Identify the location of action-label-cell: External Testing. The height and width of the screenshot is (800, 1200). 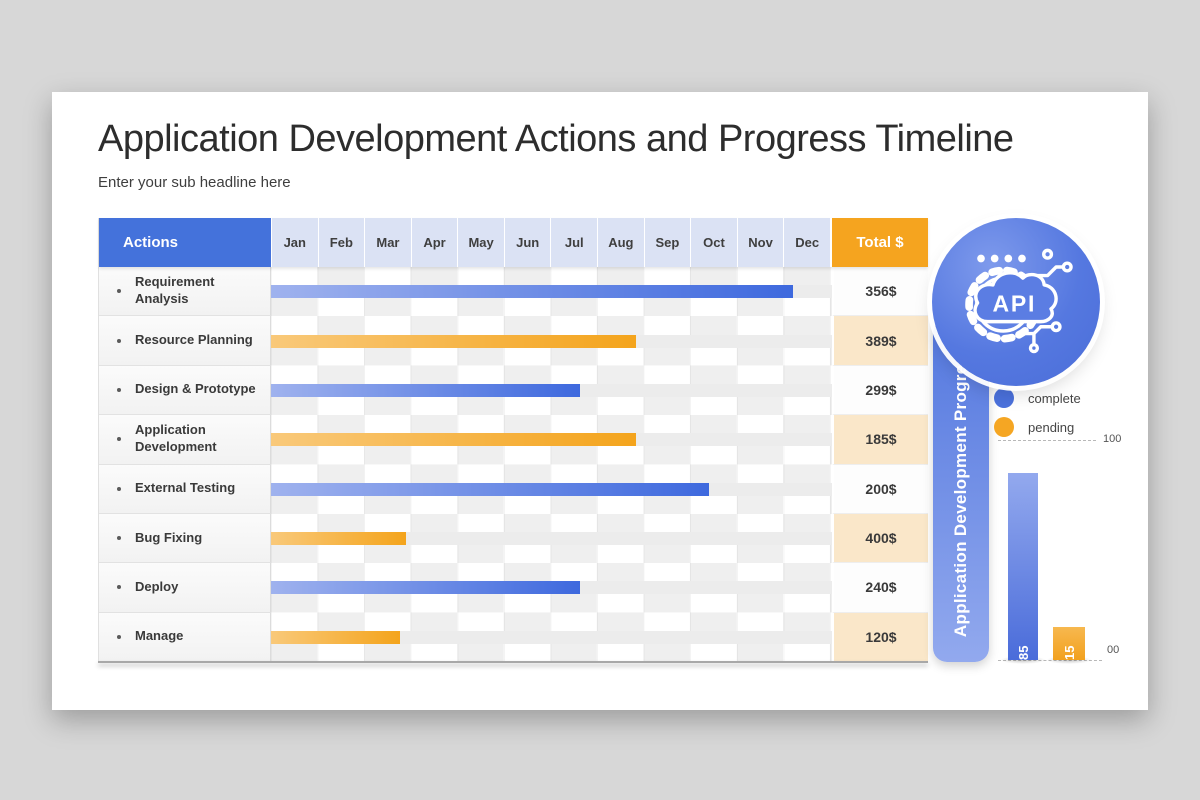
(185, 489).